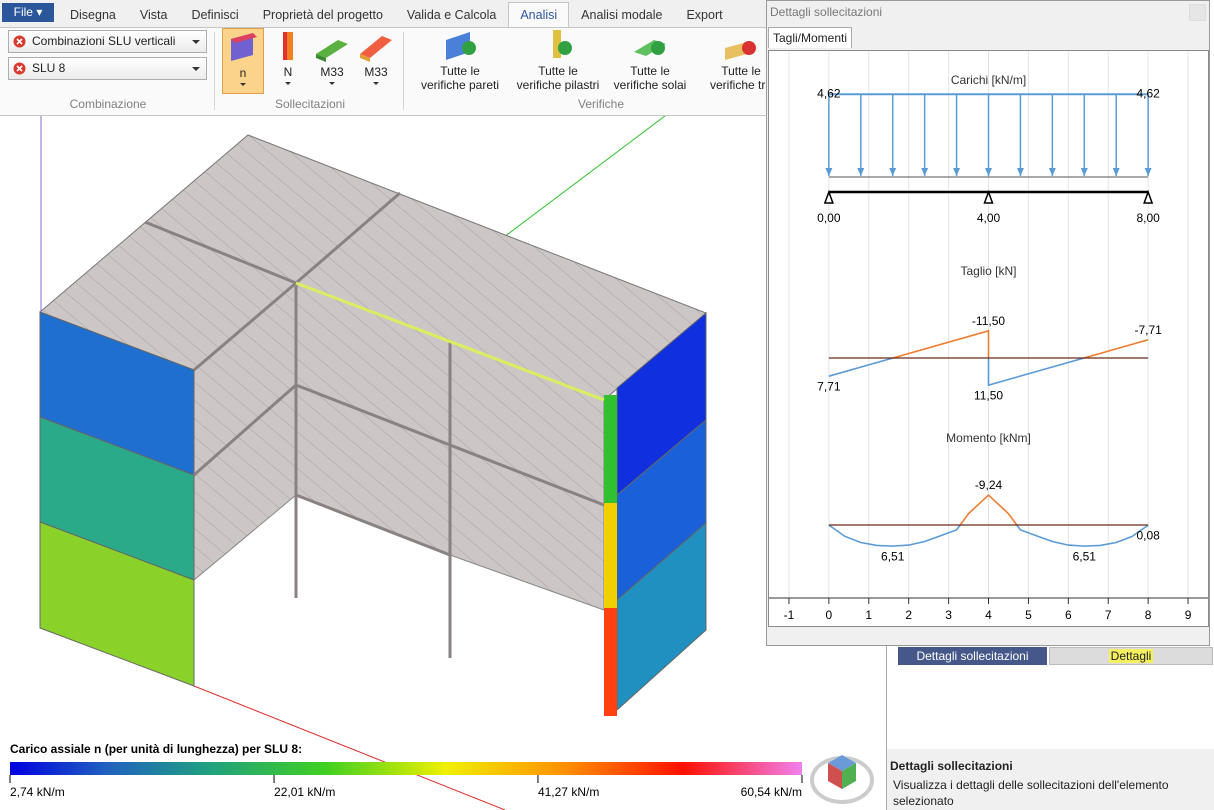 Image resolution: width=1214 pixels, height=810 pixels. What do you see at coordinates (49, 68) in the screenshot?
I see `combo-text: SLU 8` at bounding box center [49, 68].